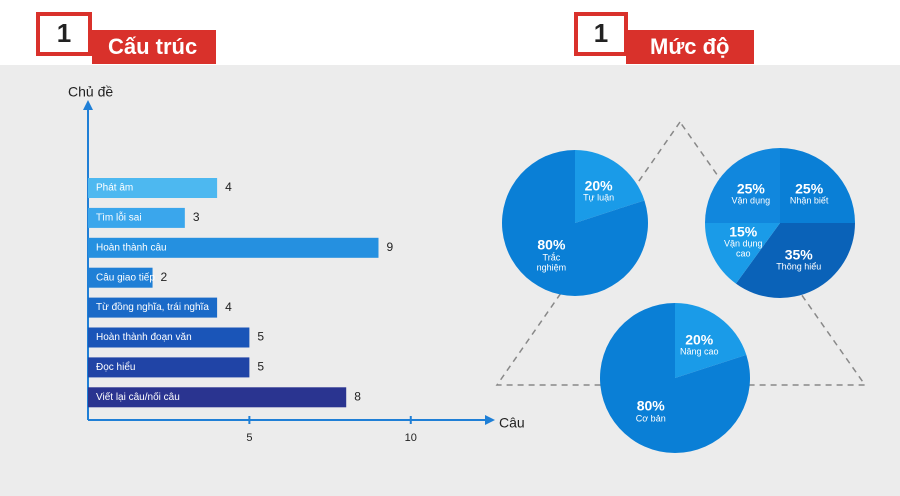 The image size is (900, 496). I want to click on value-label: 2, so click(164, 277).